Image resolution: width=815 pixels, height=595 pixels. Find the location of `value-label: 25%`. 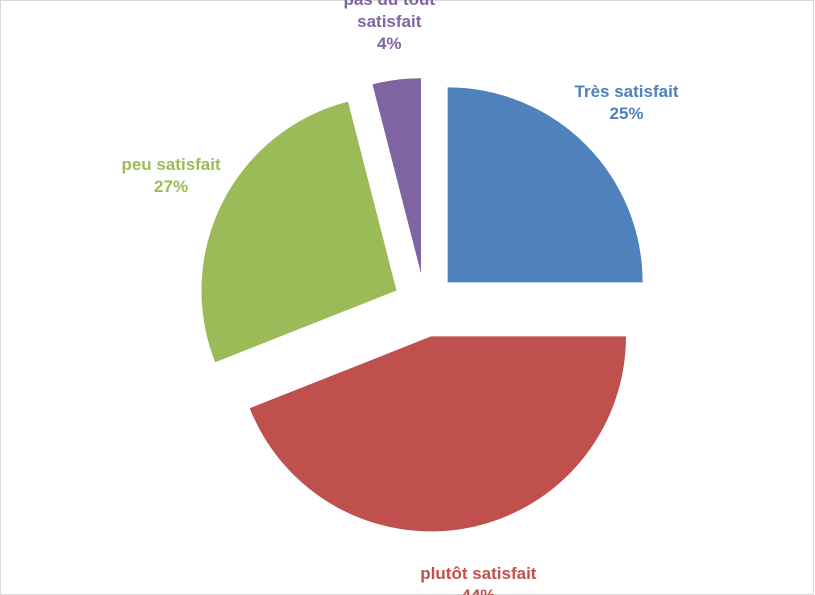

value-label: 25% is located at coordinates (626, 114).